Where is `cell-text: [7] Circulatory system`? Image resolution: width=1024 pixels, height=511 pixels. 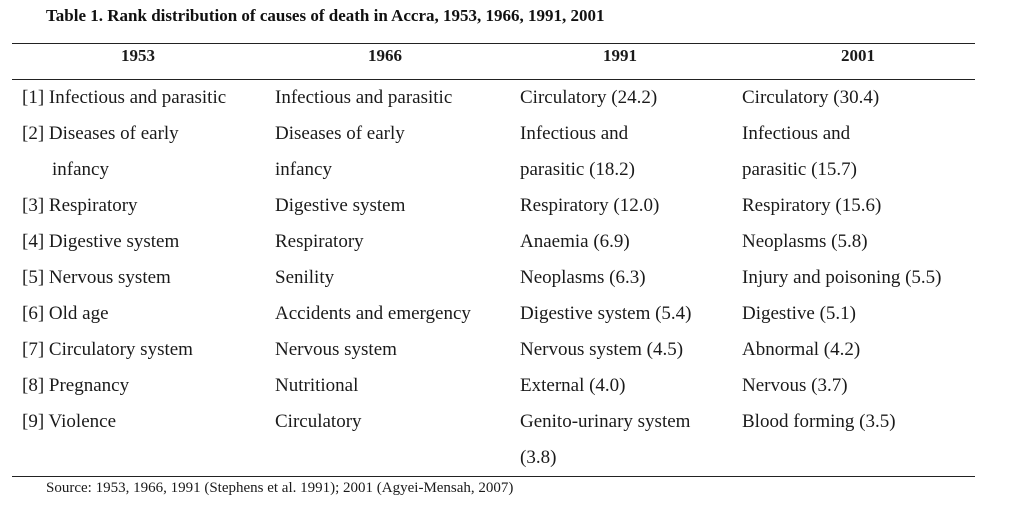 cell-text: [7] Circulatory system is located at coordinates (107, 349).